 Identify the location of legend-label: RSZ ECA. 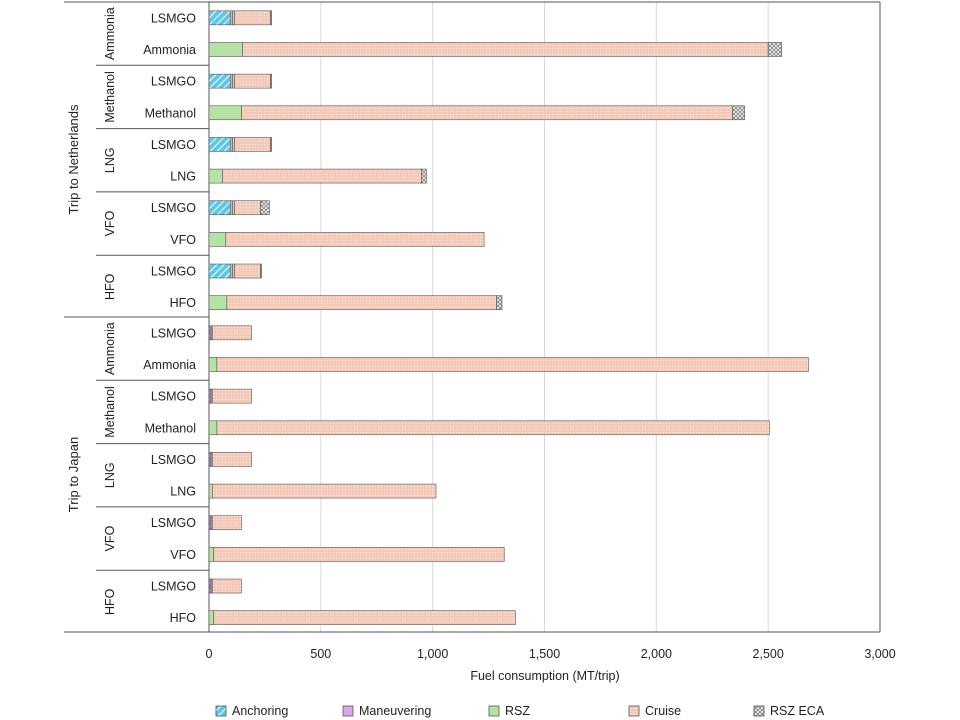
(797, 711).